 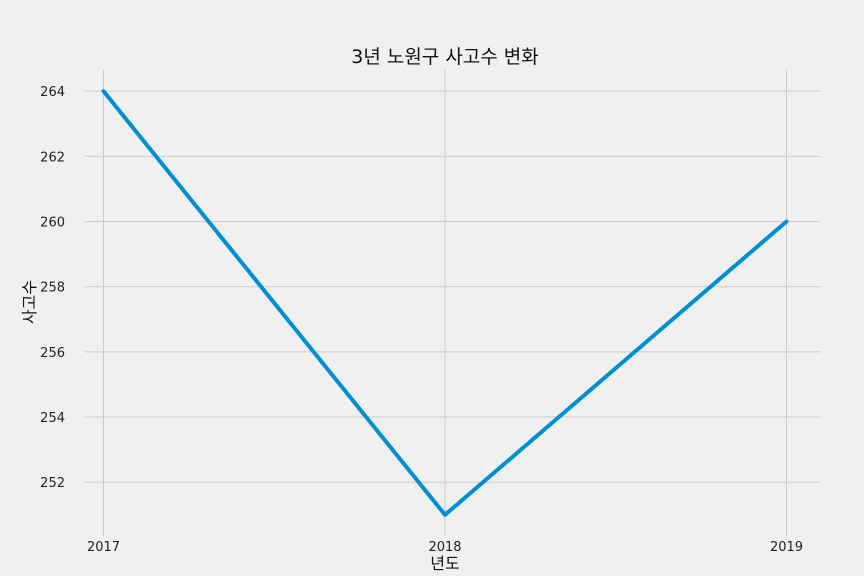 I want to click on y-tick-label: 256, so click(x=52, y=353).